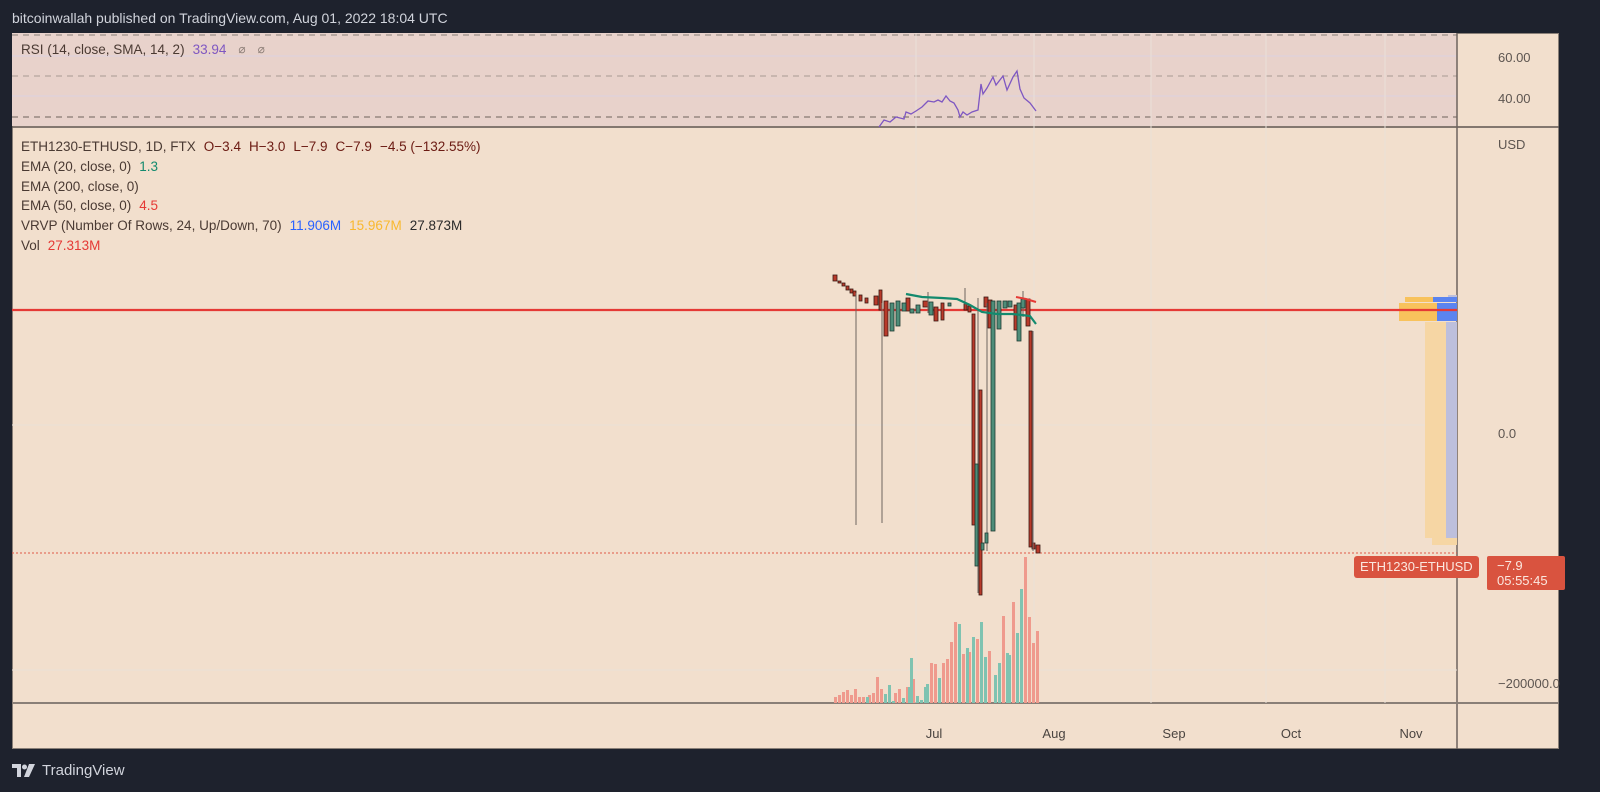  What do you see at coordinates (1411, 733) in the screenshot?
I see `x-axis-label-nov: Nov` at bounding box center [1411, 733].